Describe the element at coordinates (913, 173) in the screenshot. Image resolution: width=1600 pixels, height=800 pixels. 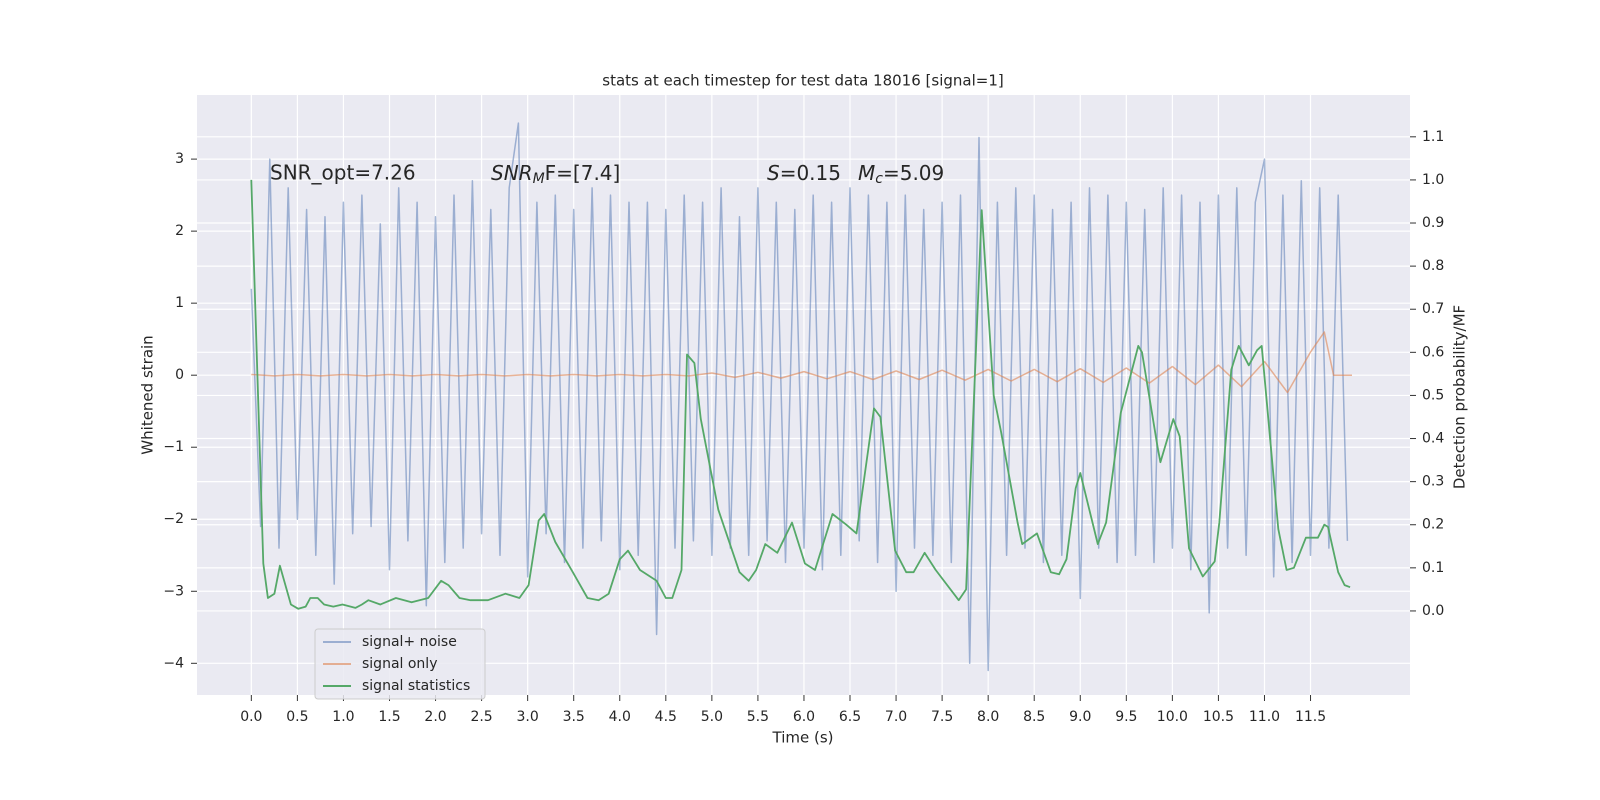
I see `annotation-part: =5.09` at that location.